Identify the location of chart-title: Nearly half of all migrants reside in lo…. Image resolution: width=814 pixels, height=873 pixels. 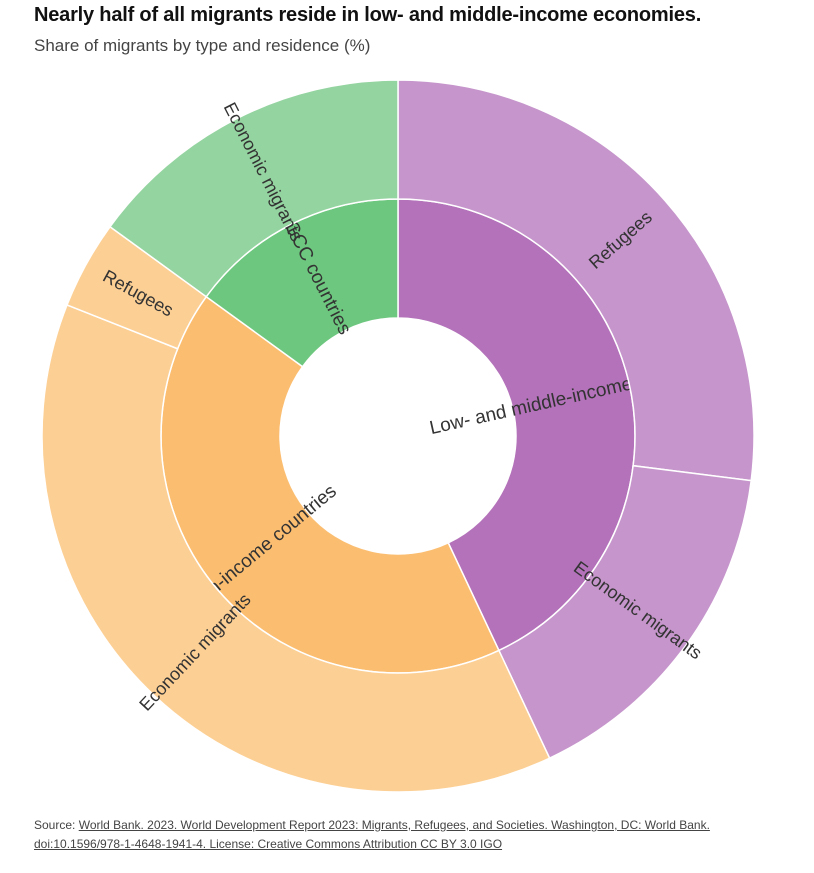
(368, 15).